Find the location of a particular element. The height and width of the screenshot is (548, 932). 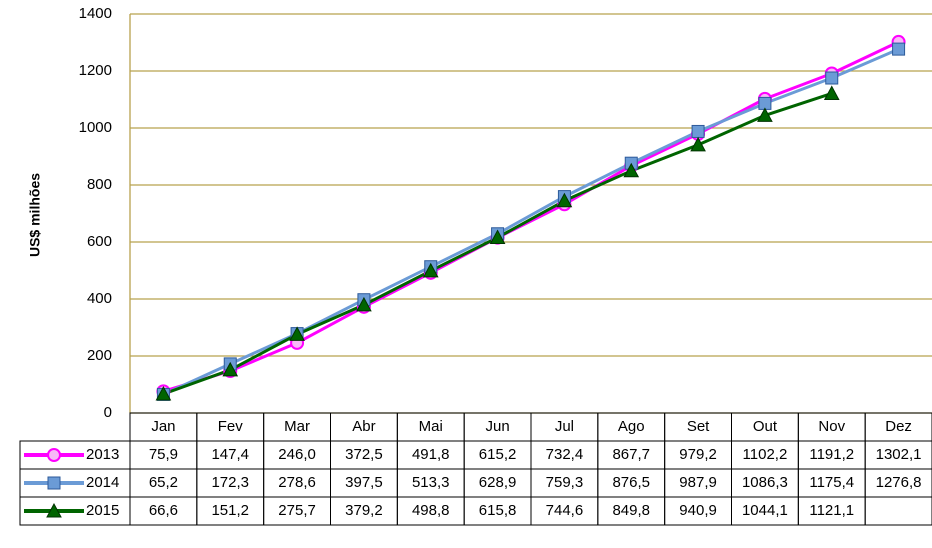

table-value: 246,0 is located at coordinates (297, 454).